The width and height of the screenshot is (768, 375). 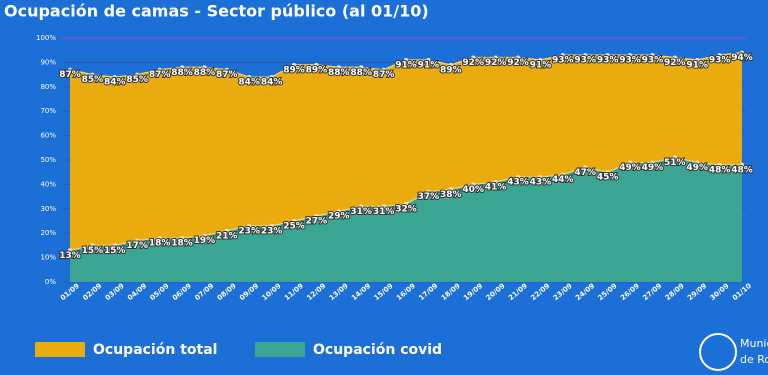 What do you see at coordinates (742, 292) in the screenshot?
I see `x-tick-label: 01/10` at bounding box center [742, 292].